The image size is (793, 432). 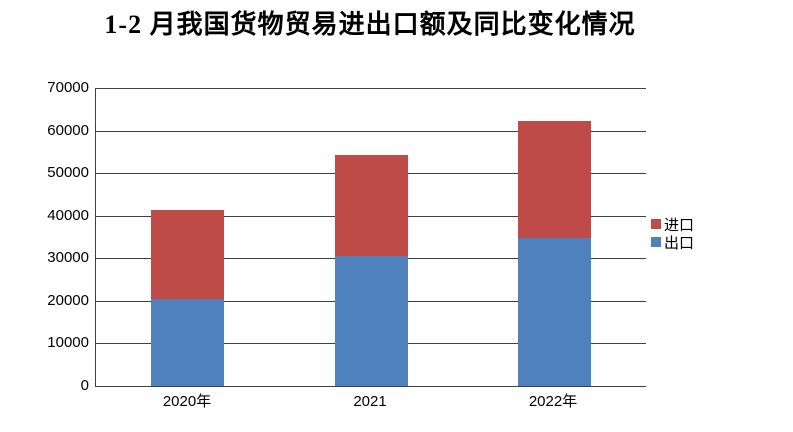 What do you see at coordinates (68, 215) in the screenshot?
I see `y-axis-label: 40000` at bounding box center [68, 215].